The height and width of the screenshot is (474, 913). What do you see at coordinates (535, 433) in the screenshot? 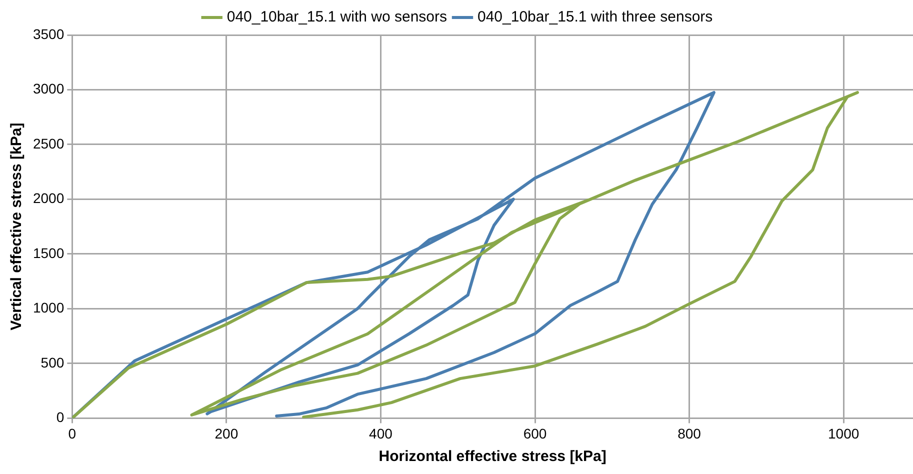
I see `x-tick-label: 600` at bounding box center [535, 433].